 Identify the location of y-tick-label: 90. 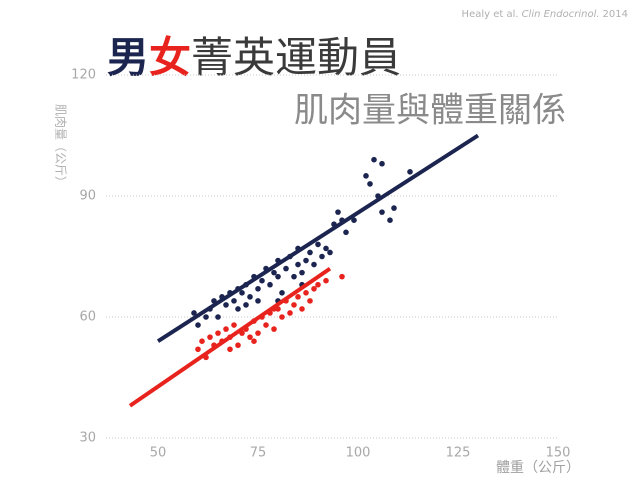
(87, 196).